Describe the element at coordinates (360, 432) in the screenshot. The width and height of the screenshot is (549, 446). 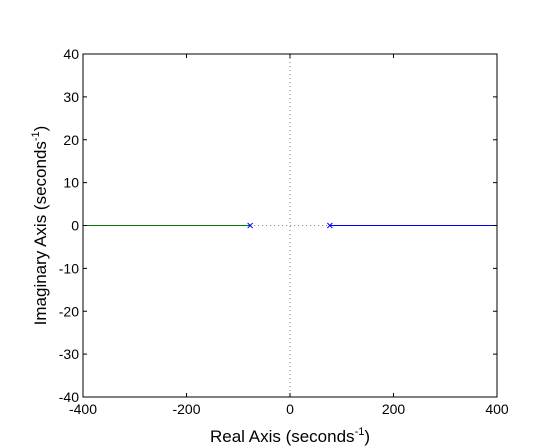
I see `x-axis-title-superscript: -1` at that location.